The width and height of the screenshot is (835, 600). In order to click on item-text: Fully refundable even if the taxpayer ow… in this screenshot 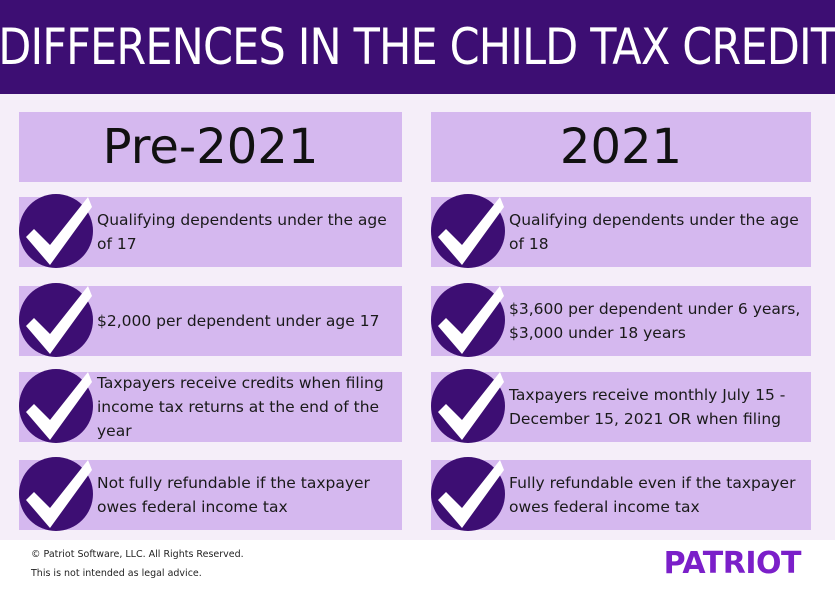, I will do `click(652, 495)`.